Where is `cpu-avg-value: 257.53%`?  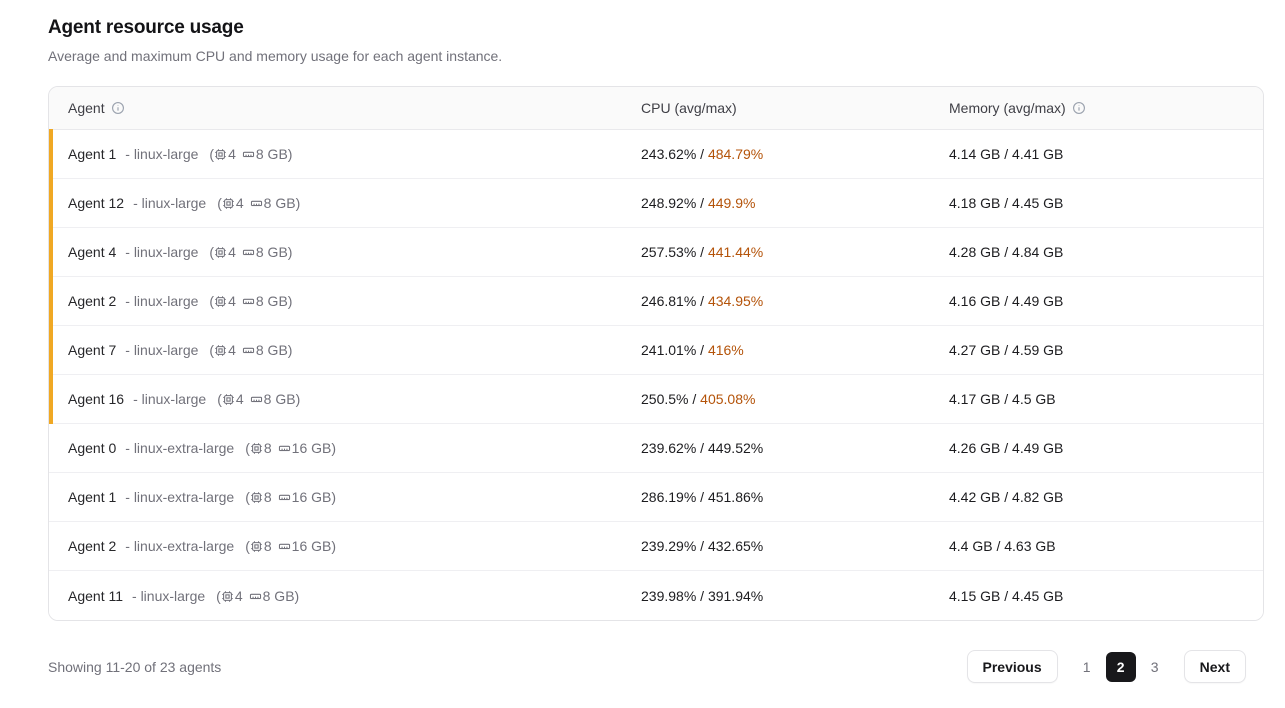
cpu-avg-value: 257.53% is located at coordinates (669, 252).